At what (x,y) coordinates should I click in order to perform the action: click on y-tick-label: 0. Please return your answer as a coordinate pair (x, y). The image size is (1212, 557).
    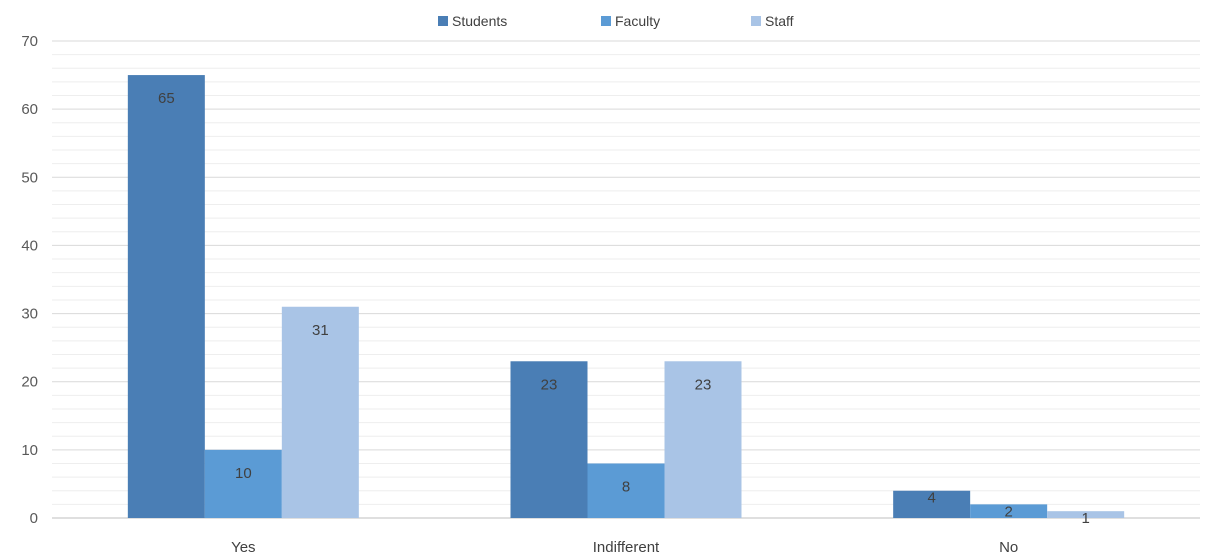
    Looking at the image, I should click on (34, 518).